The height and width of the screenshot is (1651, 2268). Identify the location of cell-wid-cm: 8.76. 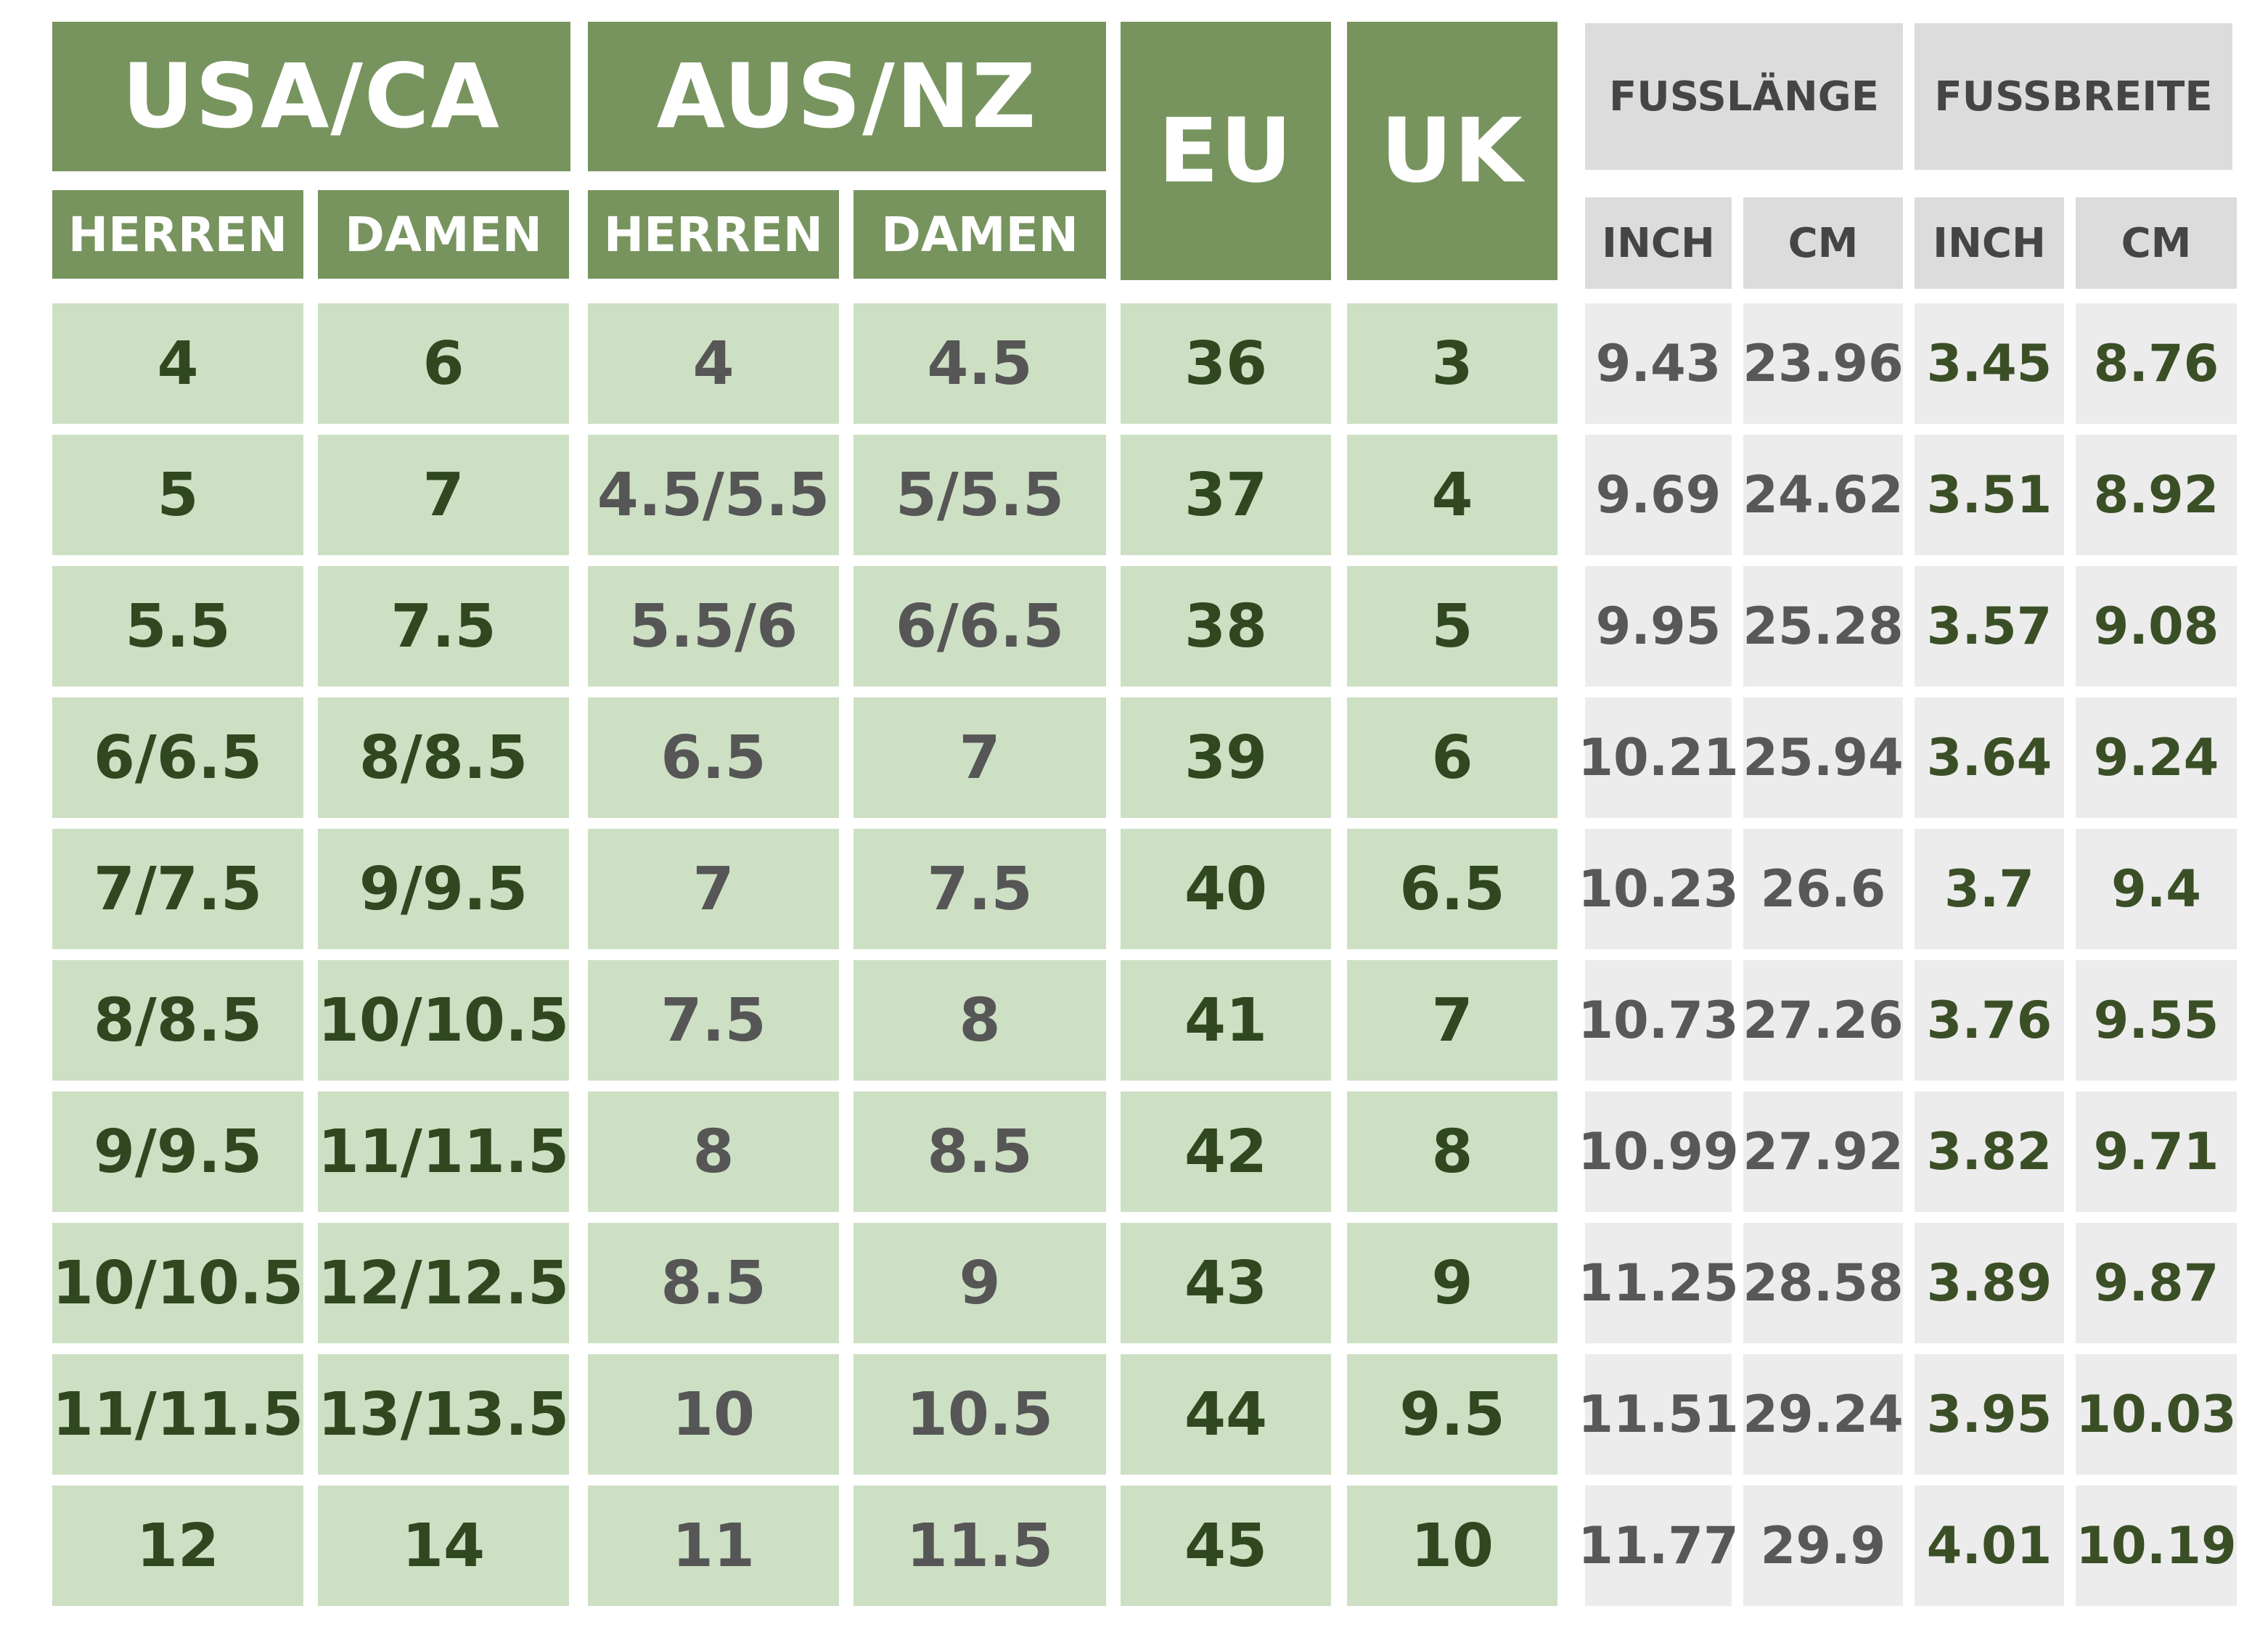
(2156, 364).